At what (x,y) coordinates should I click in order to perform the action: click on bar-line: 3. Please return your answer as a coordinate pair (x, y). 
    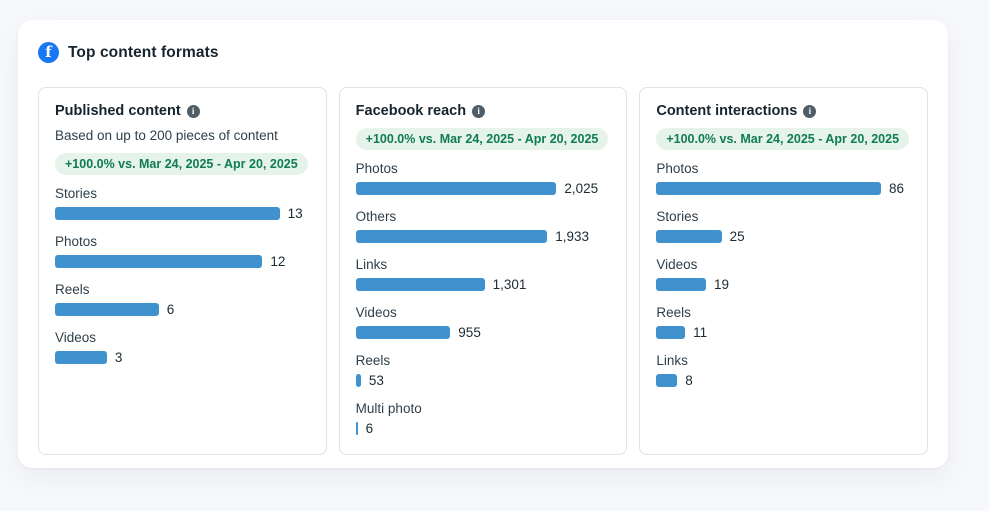
    Looking at the image, I should click on (182, 357).